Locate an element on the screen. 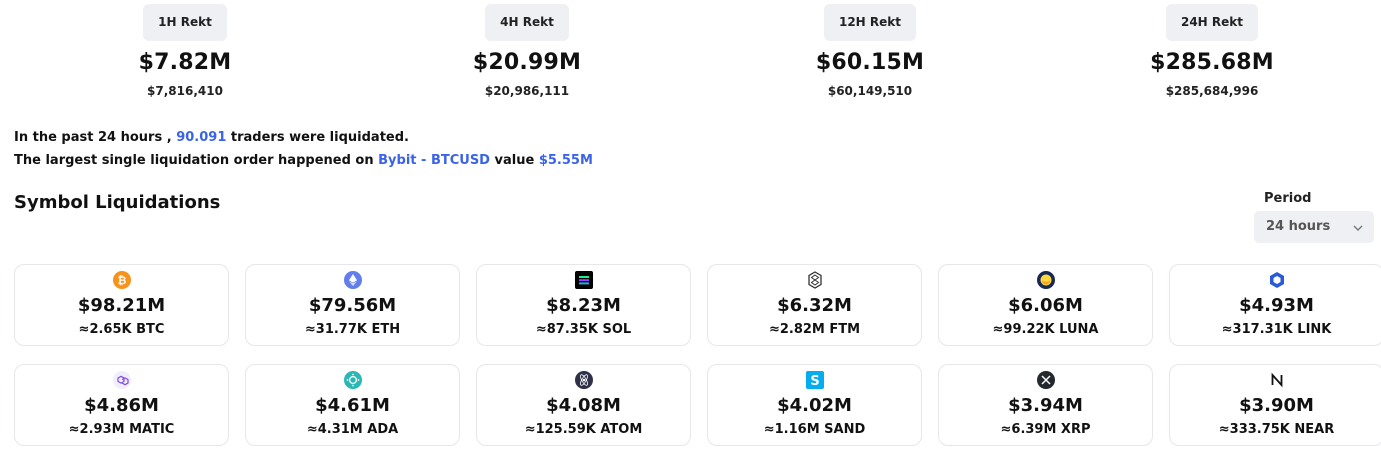  symbol-card-luna: $6.06M ≈99.22K LUNA is located at coordinates (1045, 305).